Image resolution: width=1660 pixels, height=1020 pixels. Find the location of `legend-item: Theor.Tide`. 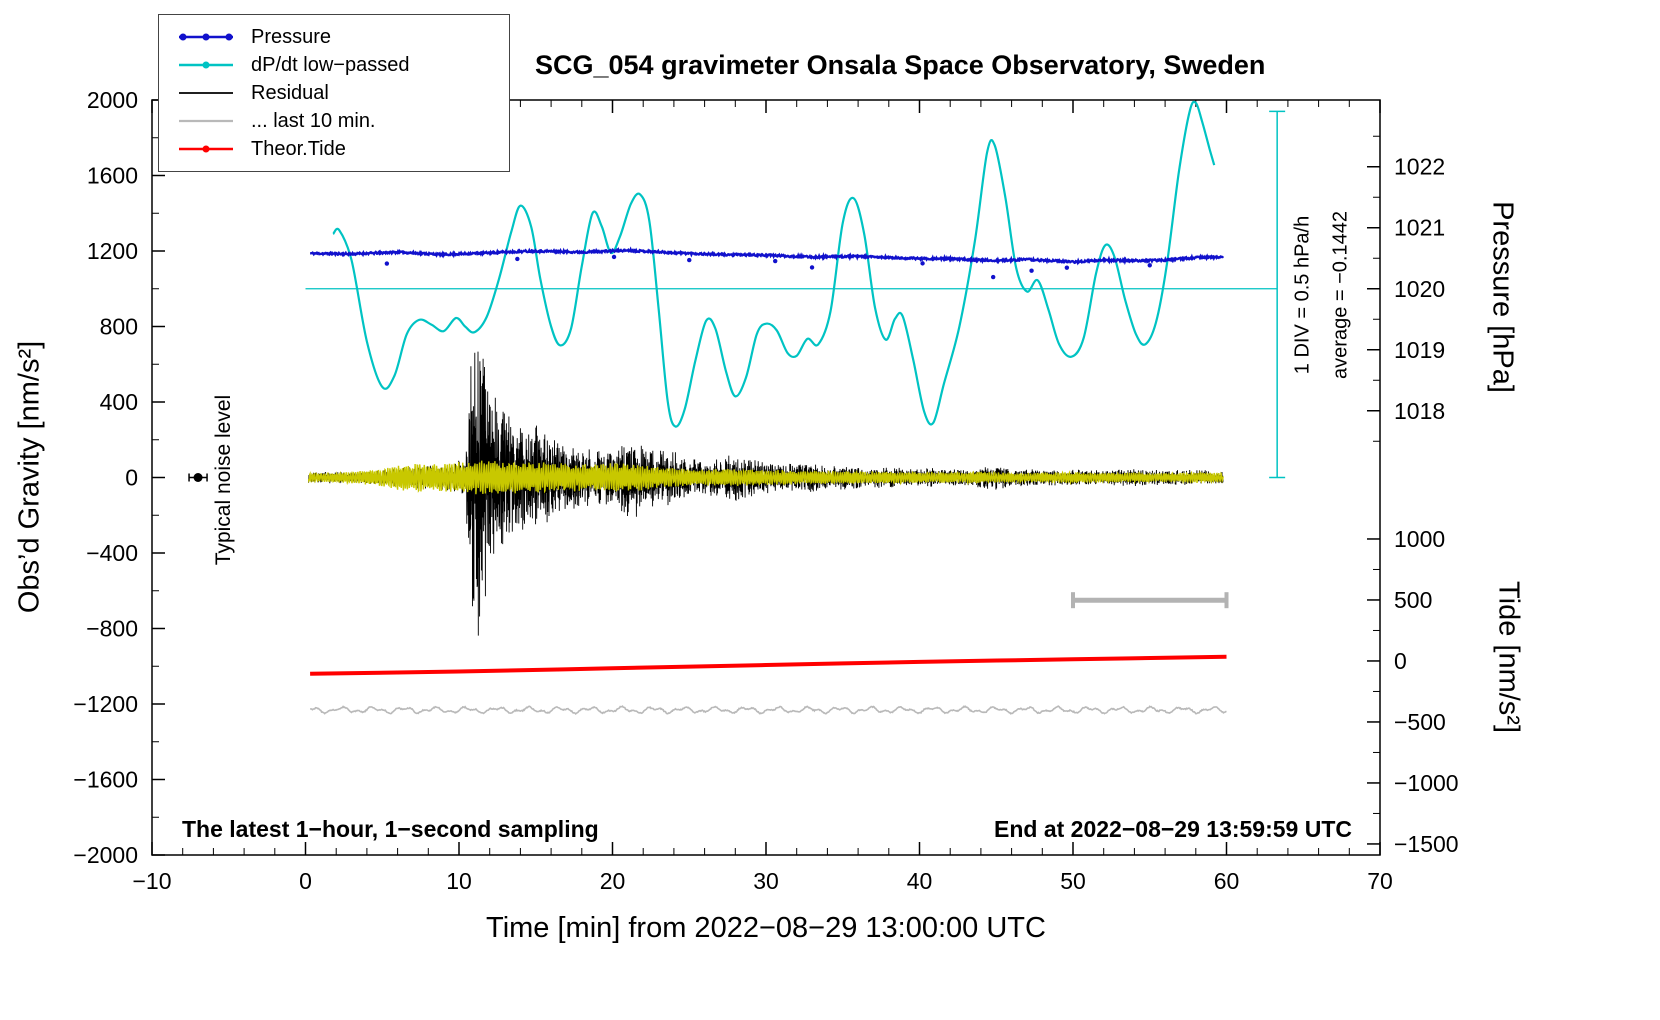

legend-item: Theor.Tide is located at coordinates (343, 149).